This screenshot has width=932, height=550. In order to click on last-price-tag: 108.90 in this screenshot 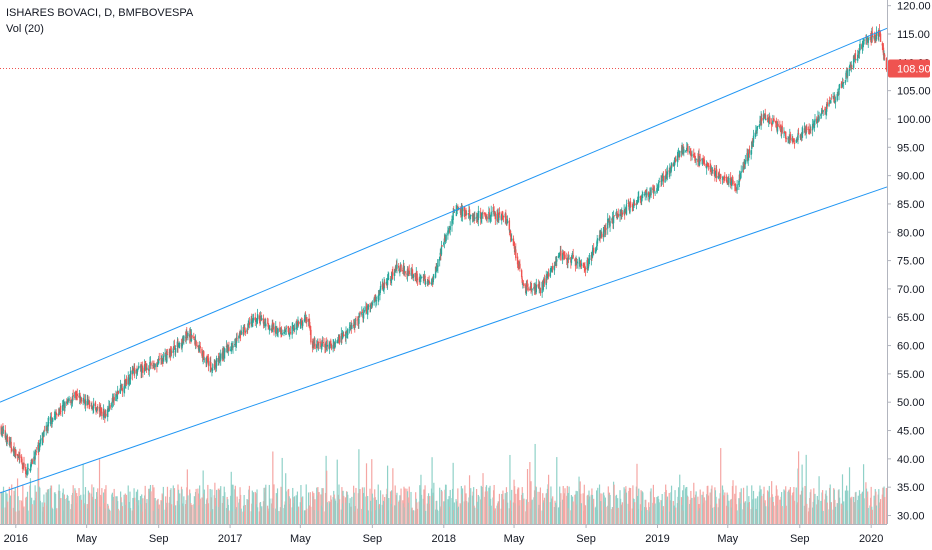, I will do `click(909, 68)`.